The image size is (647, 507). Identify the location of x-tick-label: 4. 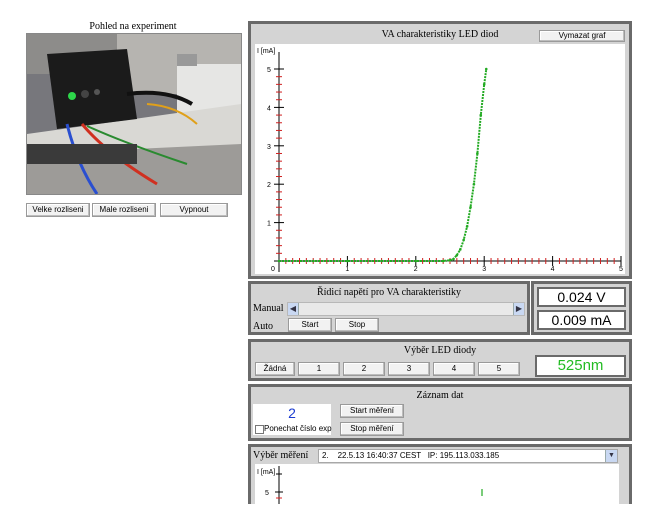
(553, 269).